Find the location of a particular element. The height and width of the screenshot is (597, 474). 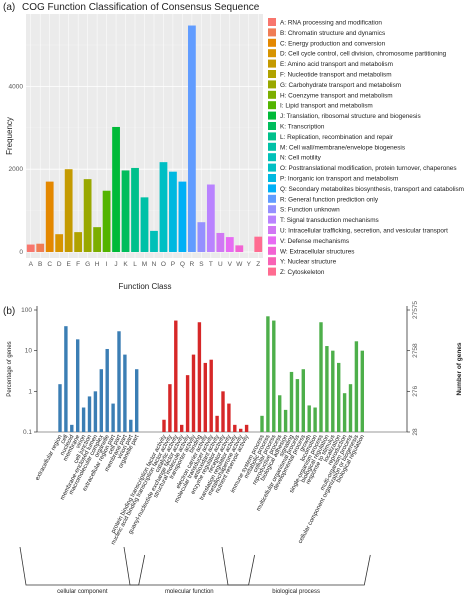

bar-A is located at coordinates (30, 248).